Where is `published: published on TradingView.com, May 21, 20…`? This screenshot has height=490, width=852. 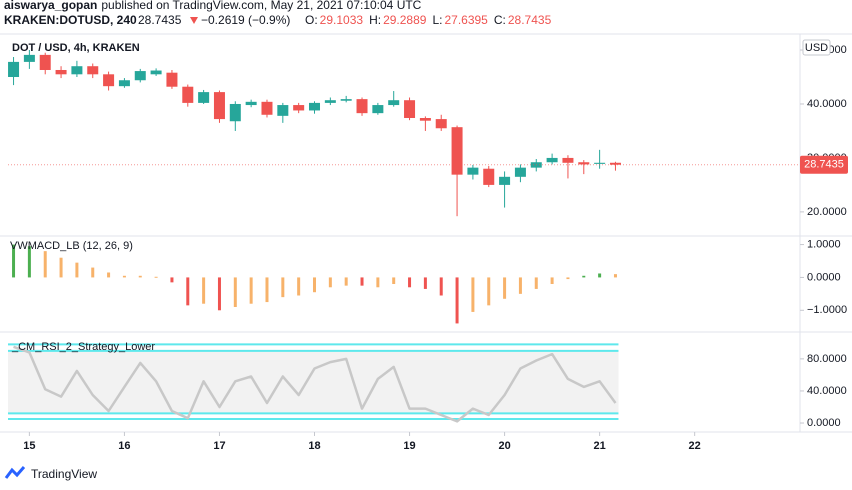 published: published on TradingView.com, May 21, 20… is located at coordinates (261, 6).